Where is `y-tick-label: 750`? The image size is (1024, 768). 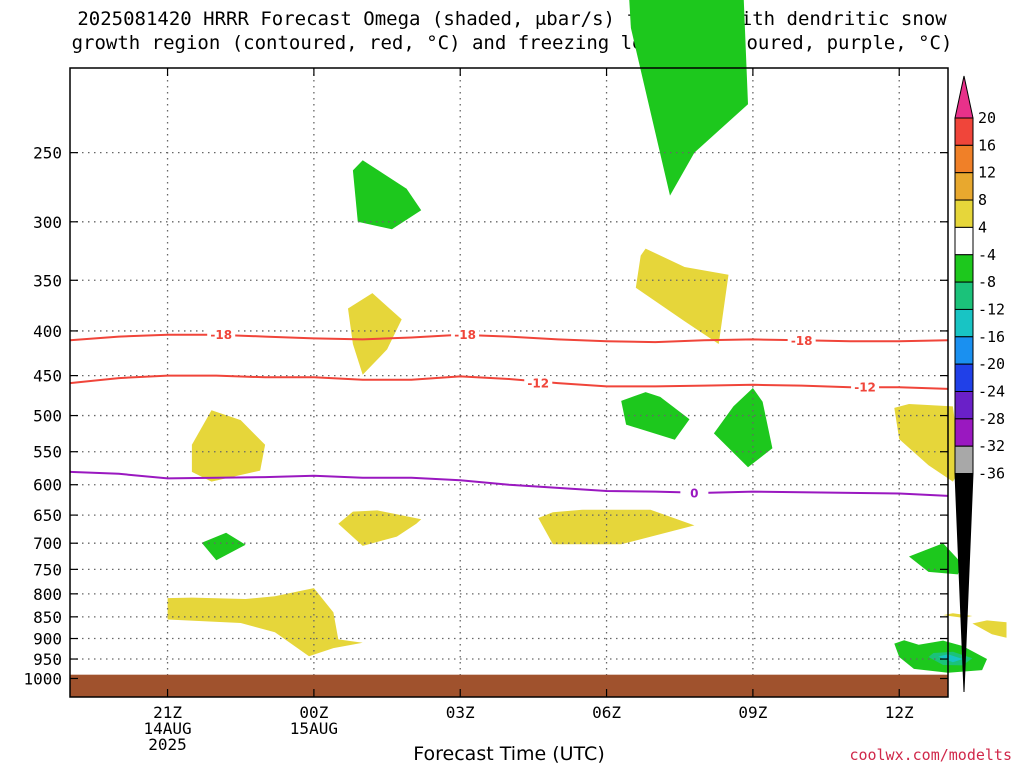
y-tick-label: 750 is located at coordinates (47, 569).